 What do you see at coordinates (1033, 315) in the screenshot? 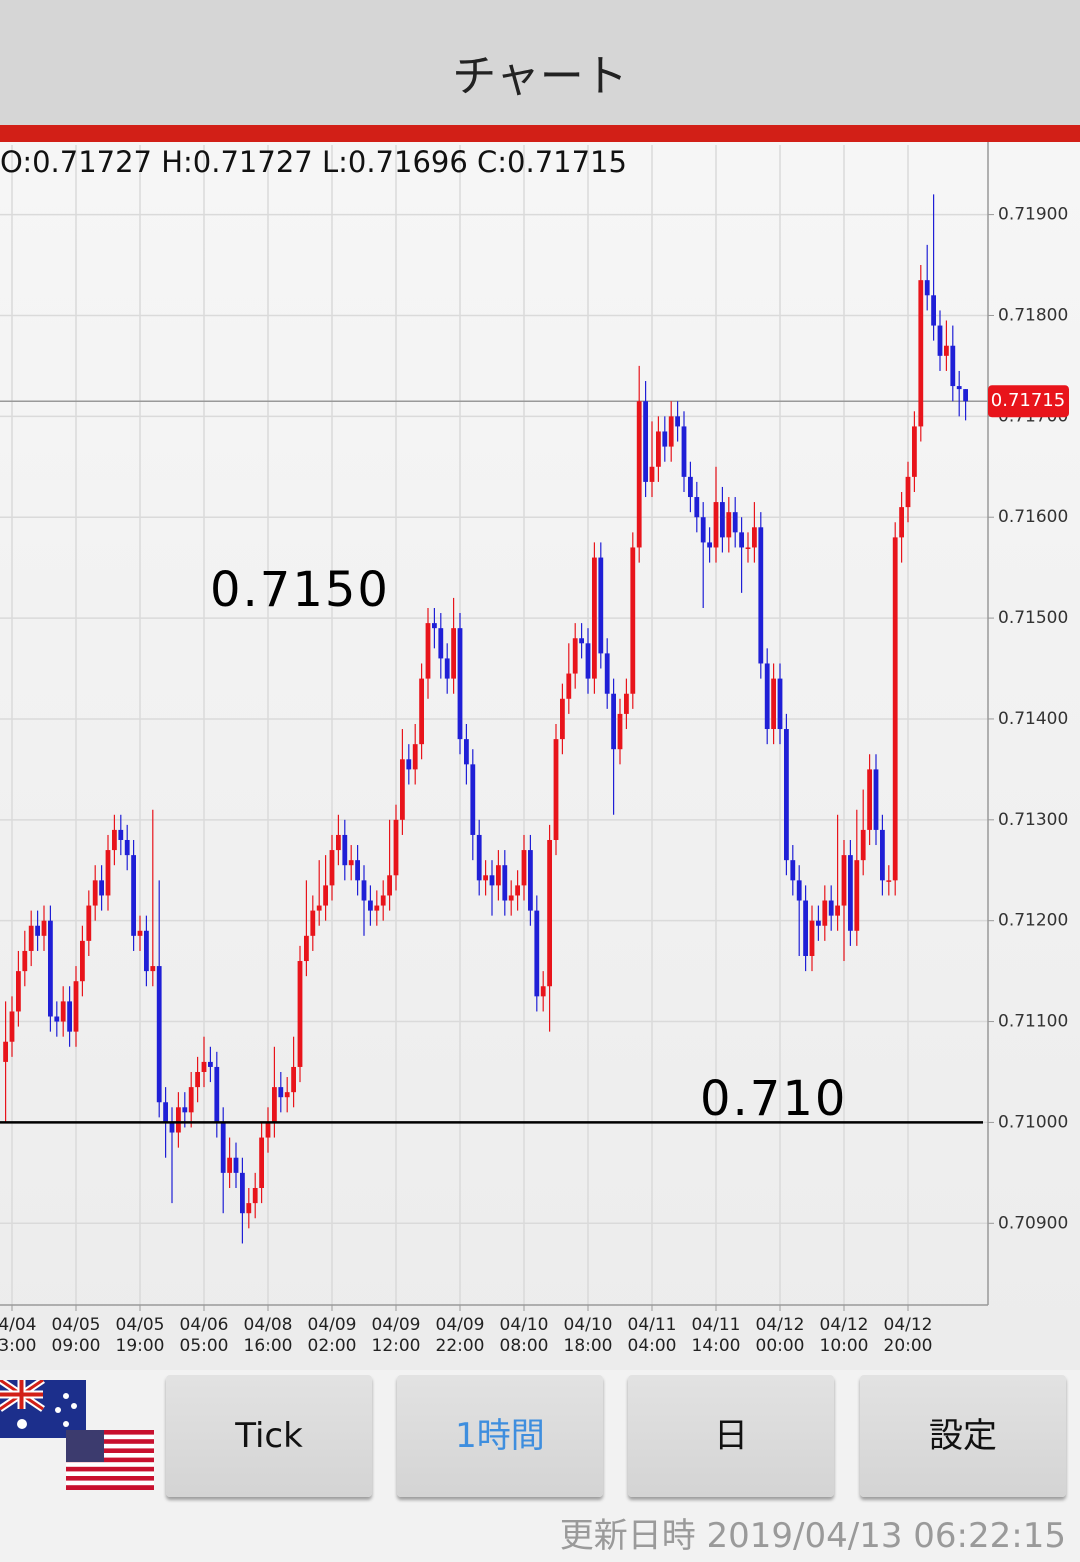
I see `y-tick-label: 0.71800` at bounding box center [1033, 315].